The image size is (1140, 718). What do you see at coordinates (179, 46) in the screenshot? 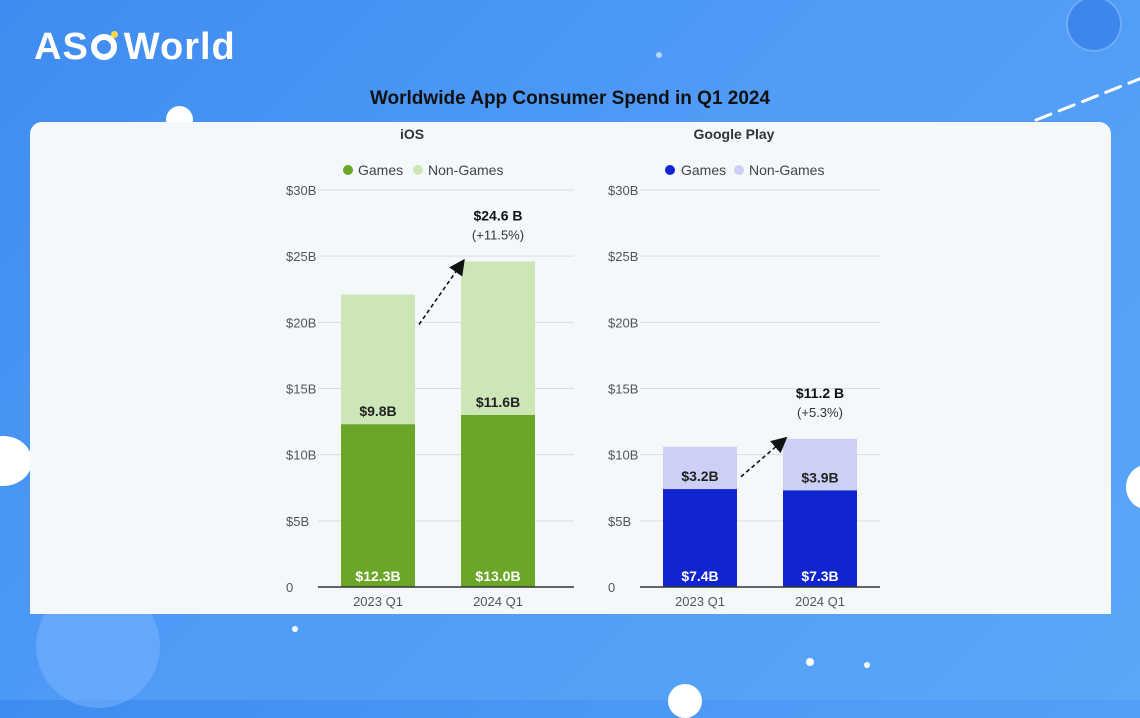
I see `logo-text-right: World` at bounding box center [179, 46].